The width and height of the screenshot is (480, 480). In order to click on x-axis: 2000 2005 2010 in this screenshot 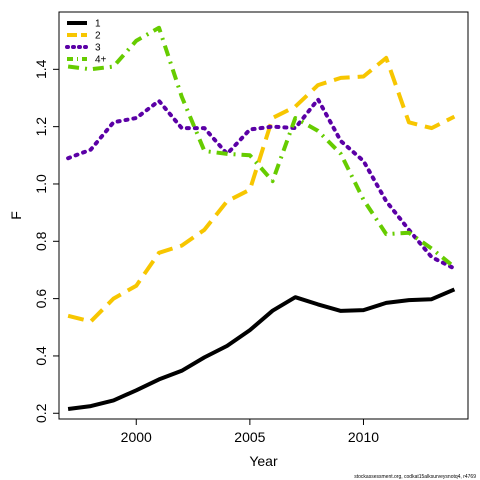, I will do `click(250, 432)`.